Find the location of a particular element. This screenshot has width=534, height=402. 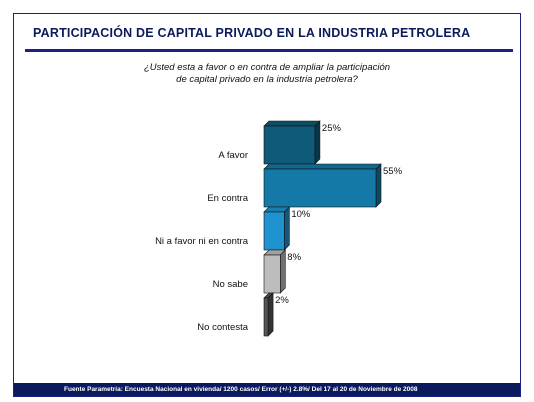

value-label-0: 25% is located at coordinates (332, 128).